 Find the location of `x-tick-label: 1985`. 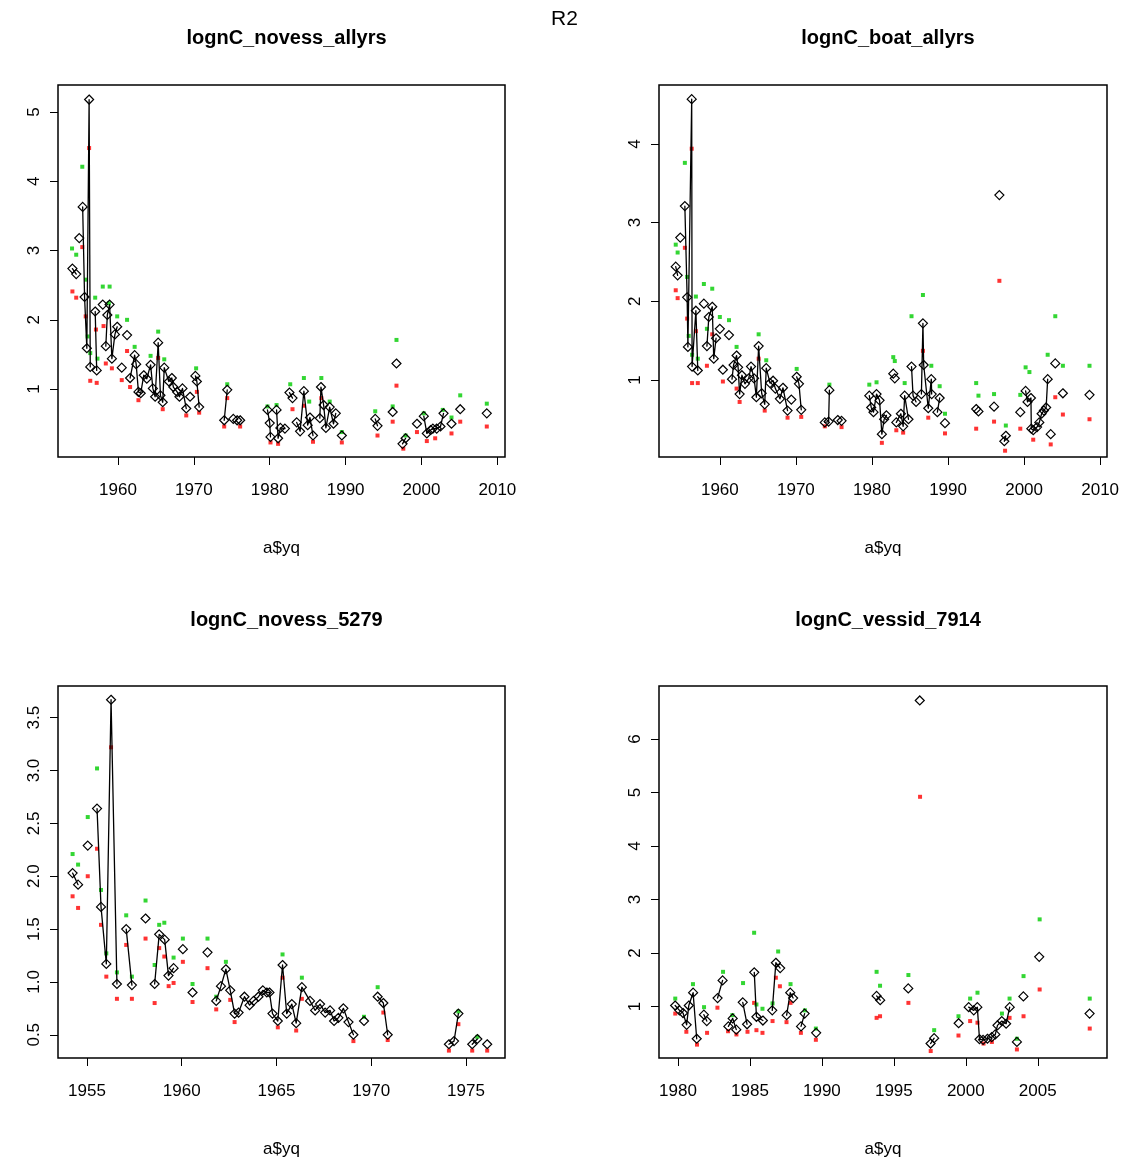

x-tick-label: 1985 is located at coordinates (750, 1090).